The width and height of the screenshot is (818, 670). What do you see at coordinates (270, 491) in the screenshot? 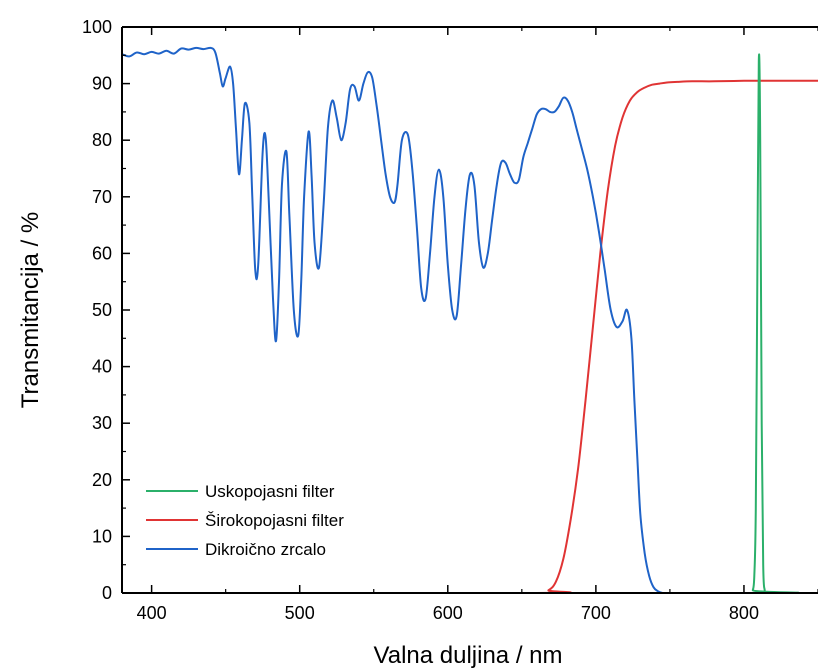
I see `legend-label: Uskopojasni filter` at bounding box center [270, 491].